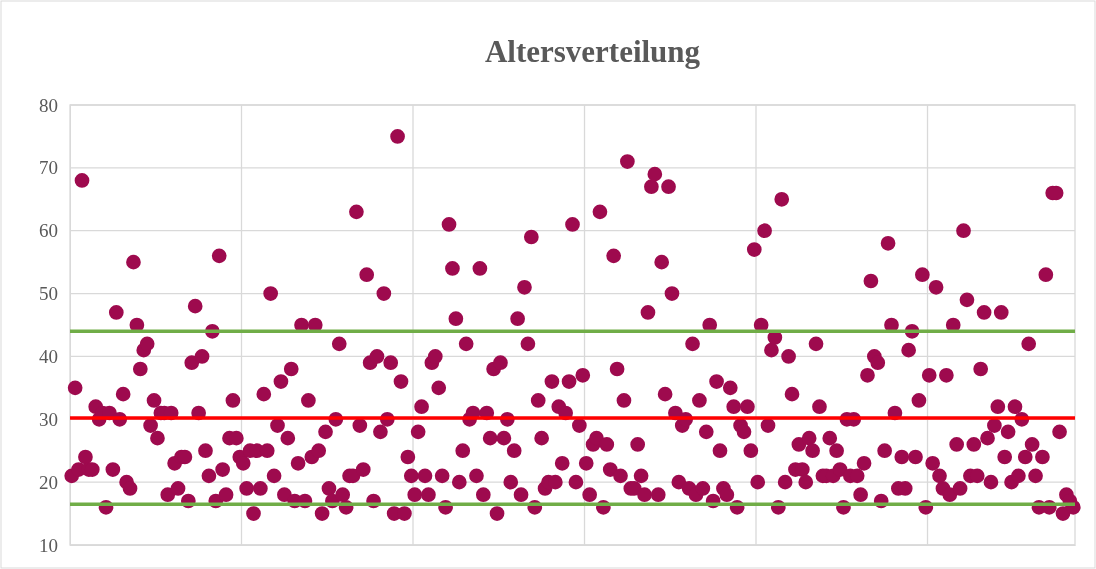 The image size is (1096, 569). I want to click on y-tick-label: 20, so click(48, 482).